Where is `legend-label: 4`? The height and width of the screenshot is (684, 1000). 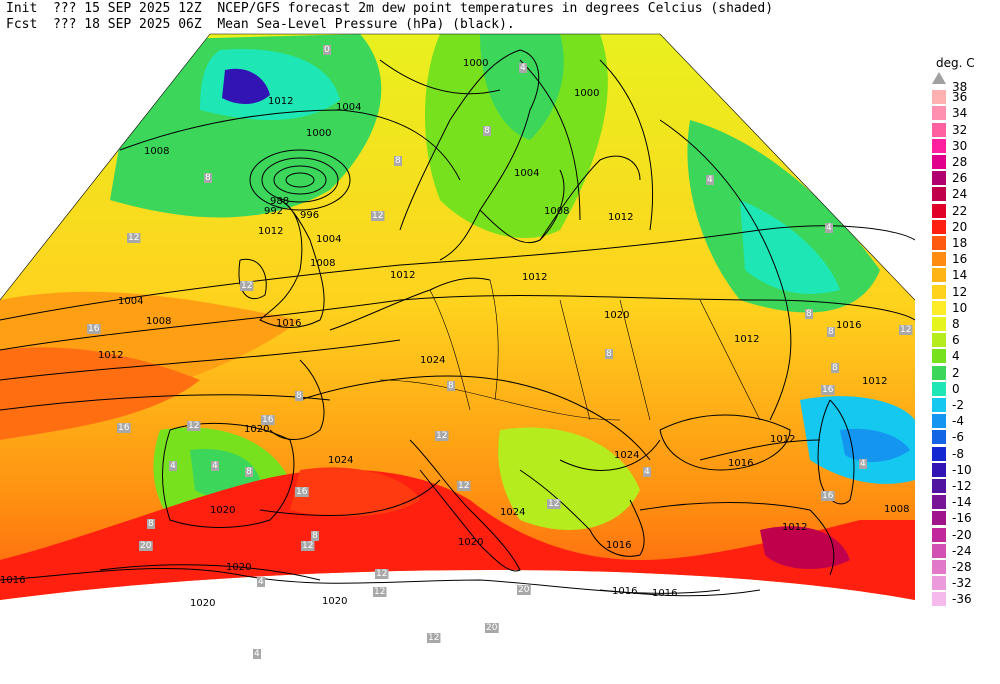
legend-label: 4 is located at coordinates (956, 356).